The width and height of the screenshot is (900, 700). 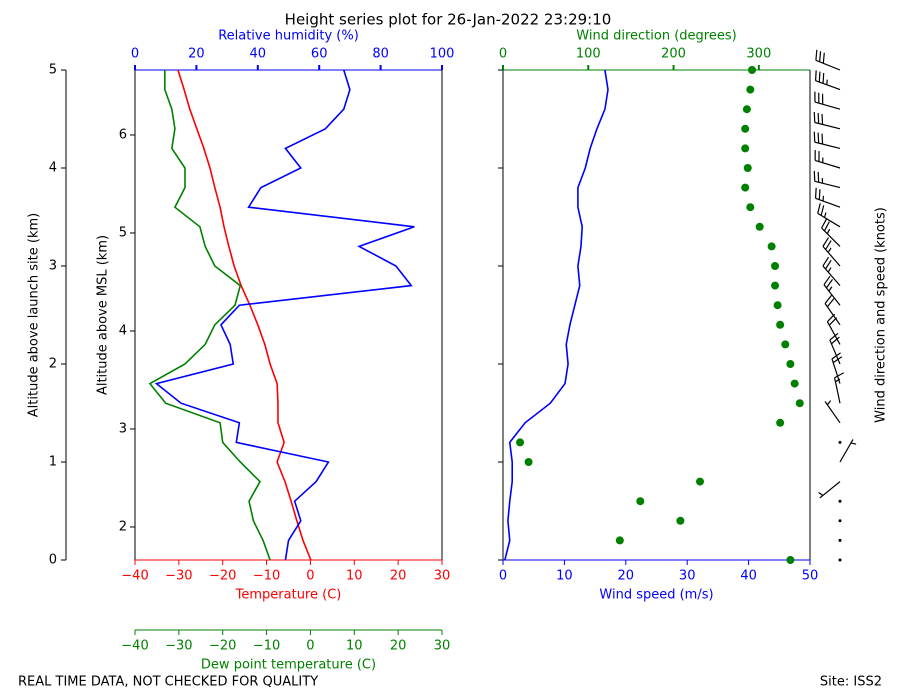 I want to click on y2-tick-label: 6, so click(x=123, y=134).